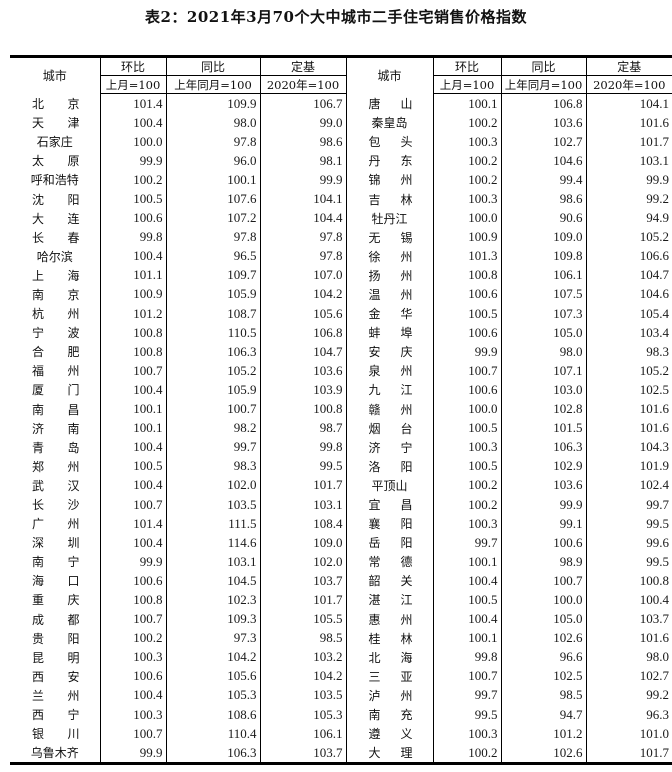  What do you see at coordinates (389, 524) in the screenshot?
I see `city-cell: 襄阳` at bounding box center [389, 524].